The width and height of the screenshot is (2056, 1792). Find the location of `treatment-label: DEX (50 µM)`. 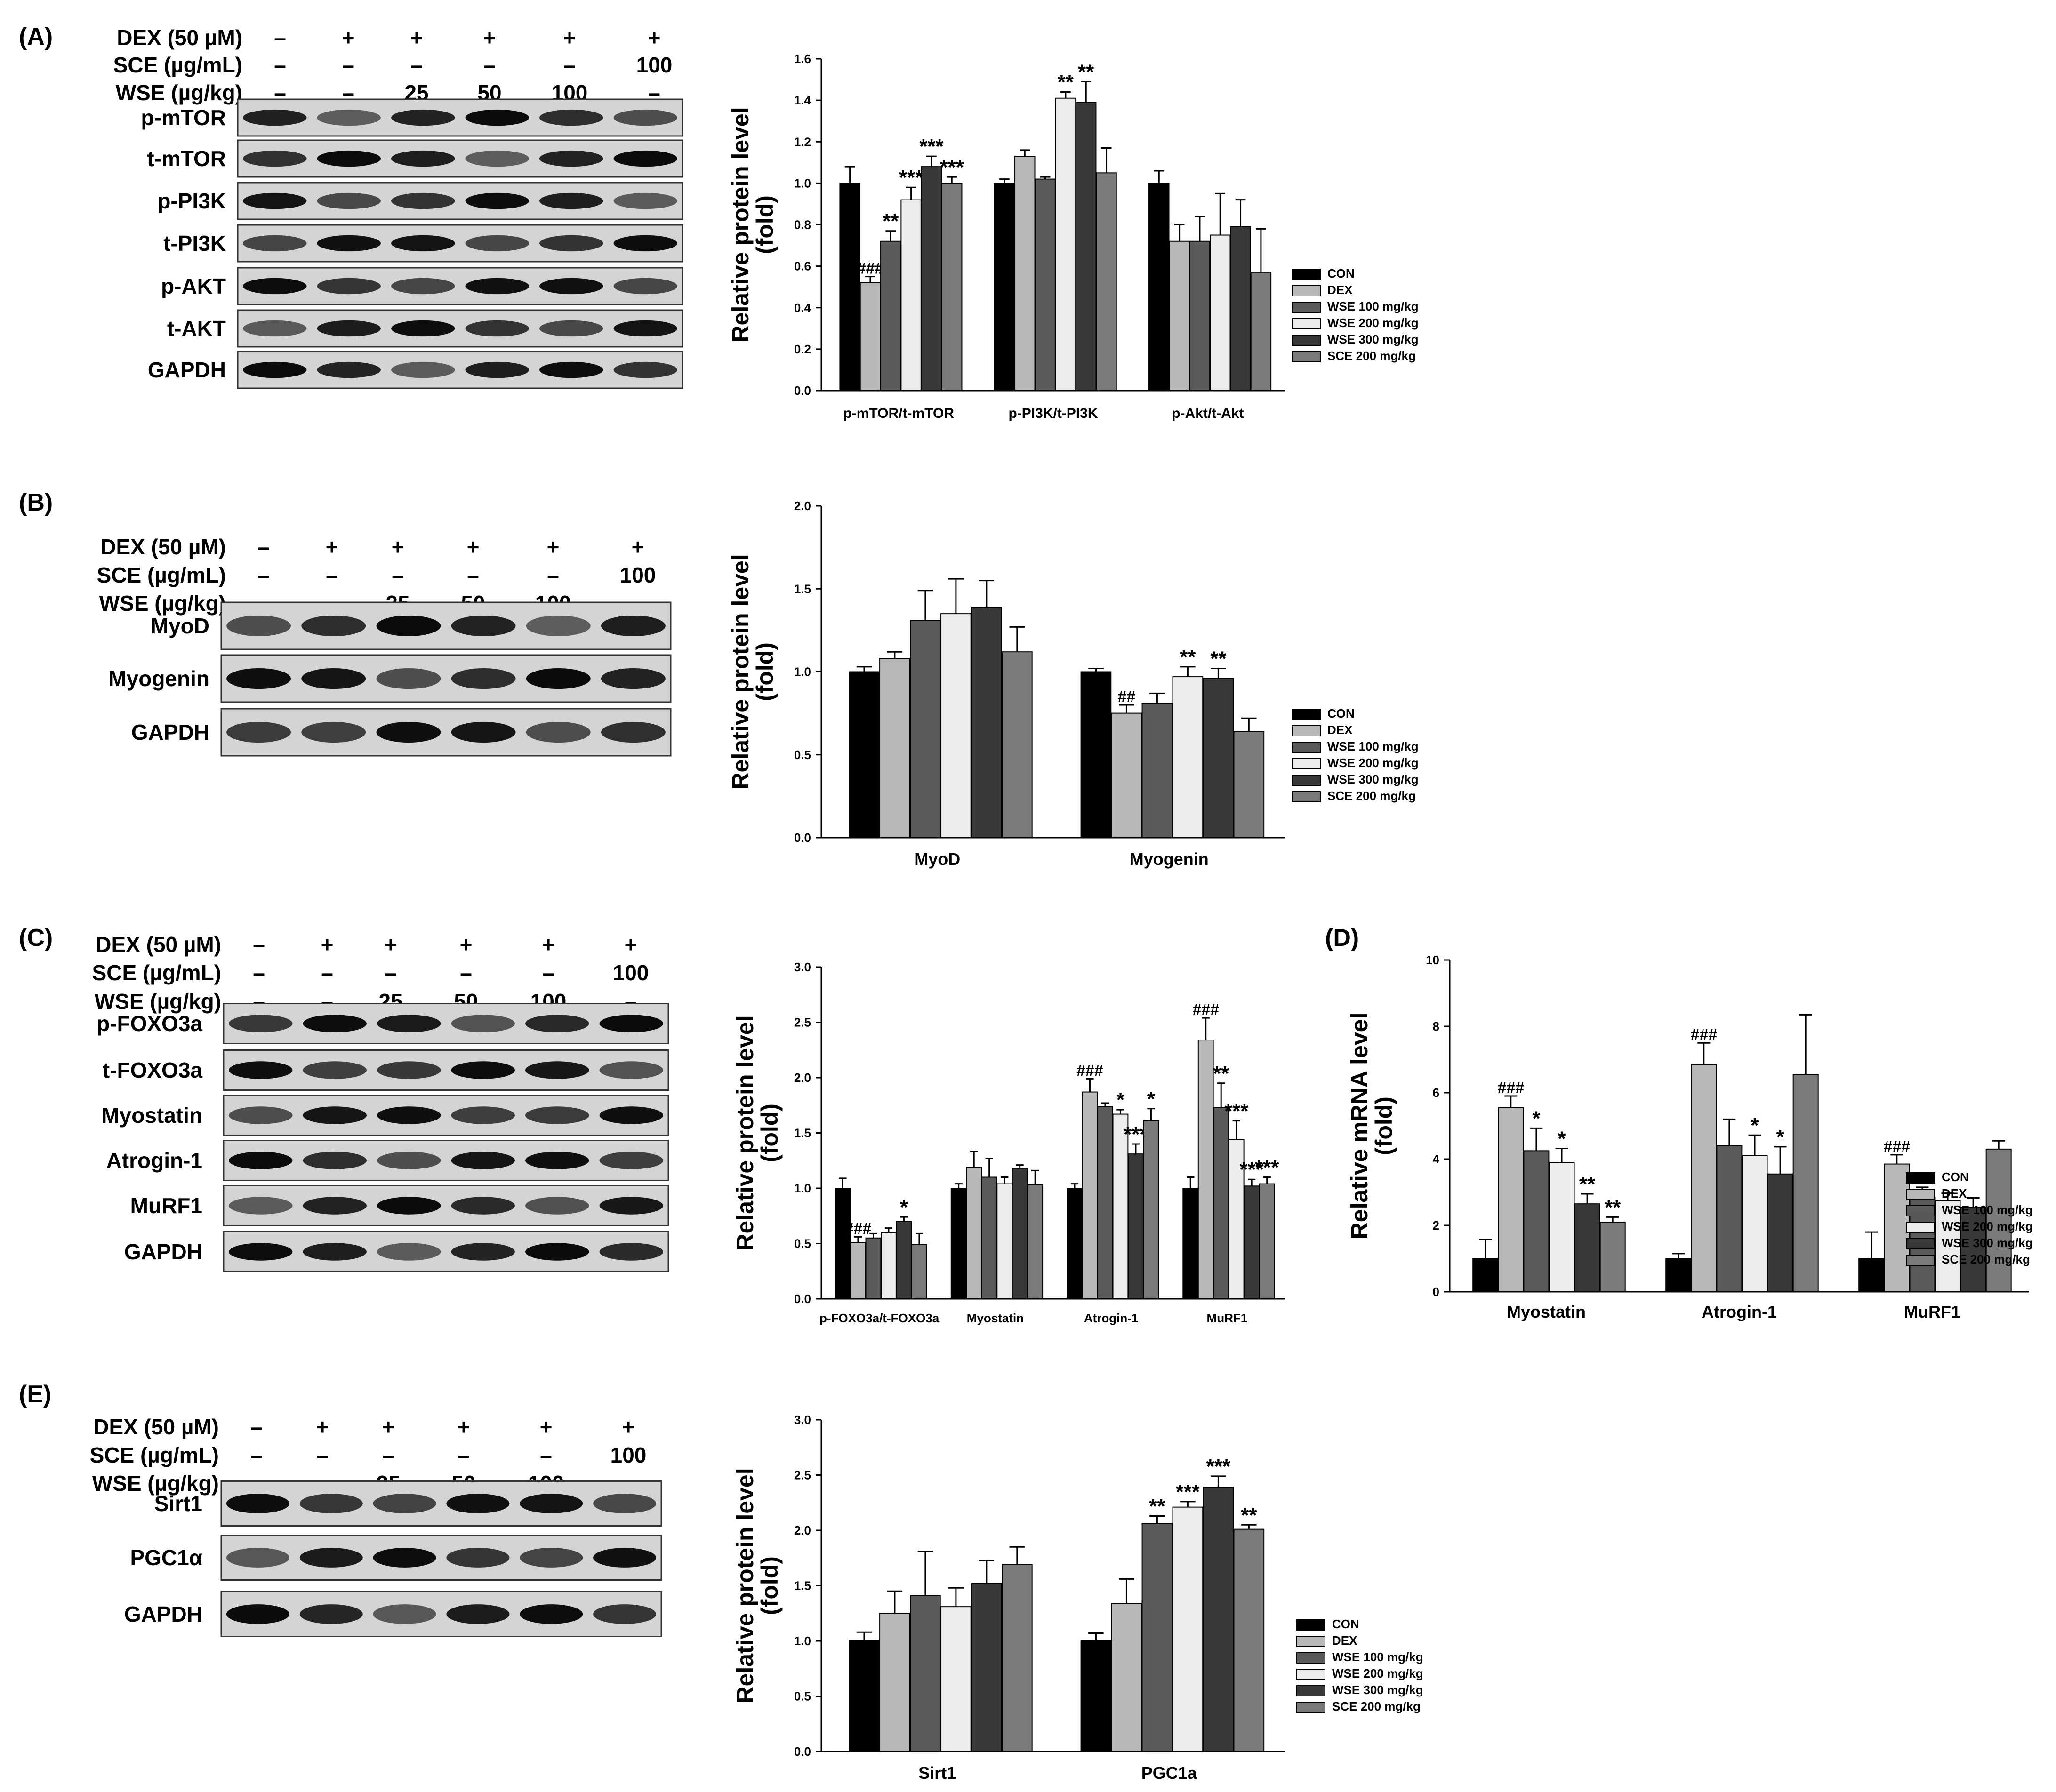

treatment-label: DEX (50 µM) is located at coordinates (156, 1427).